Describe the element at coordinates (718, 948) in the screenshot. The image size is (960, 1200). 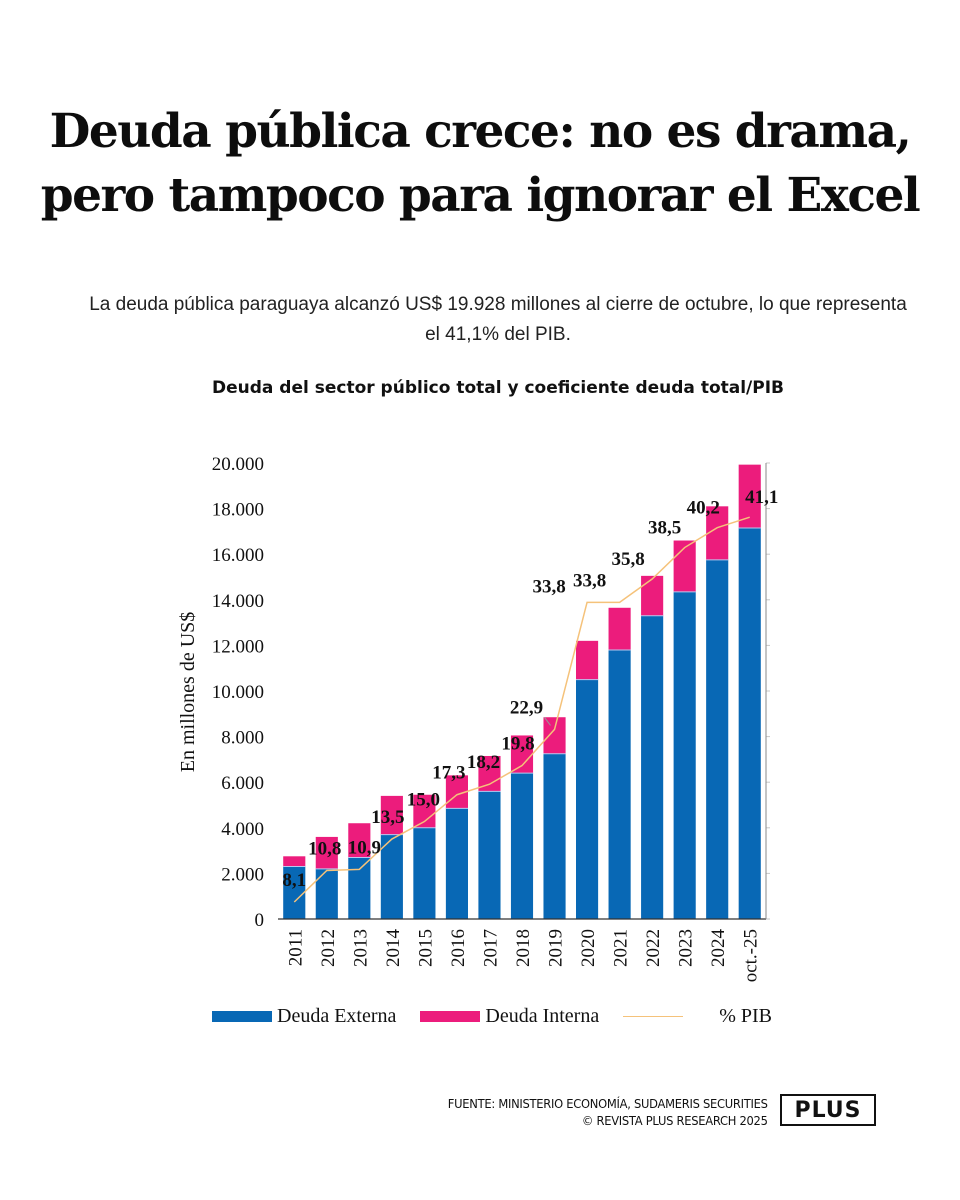
I see `x-tick-label: 2024` at that location.